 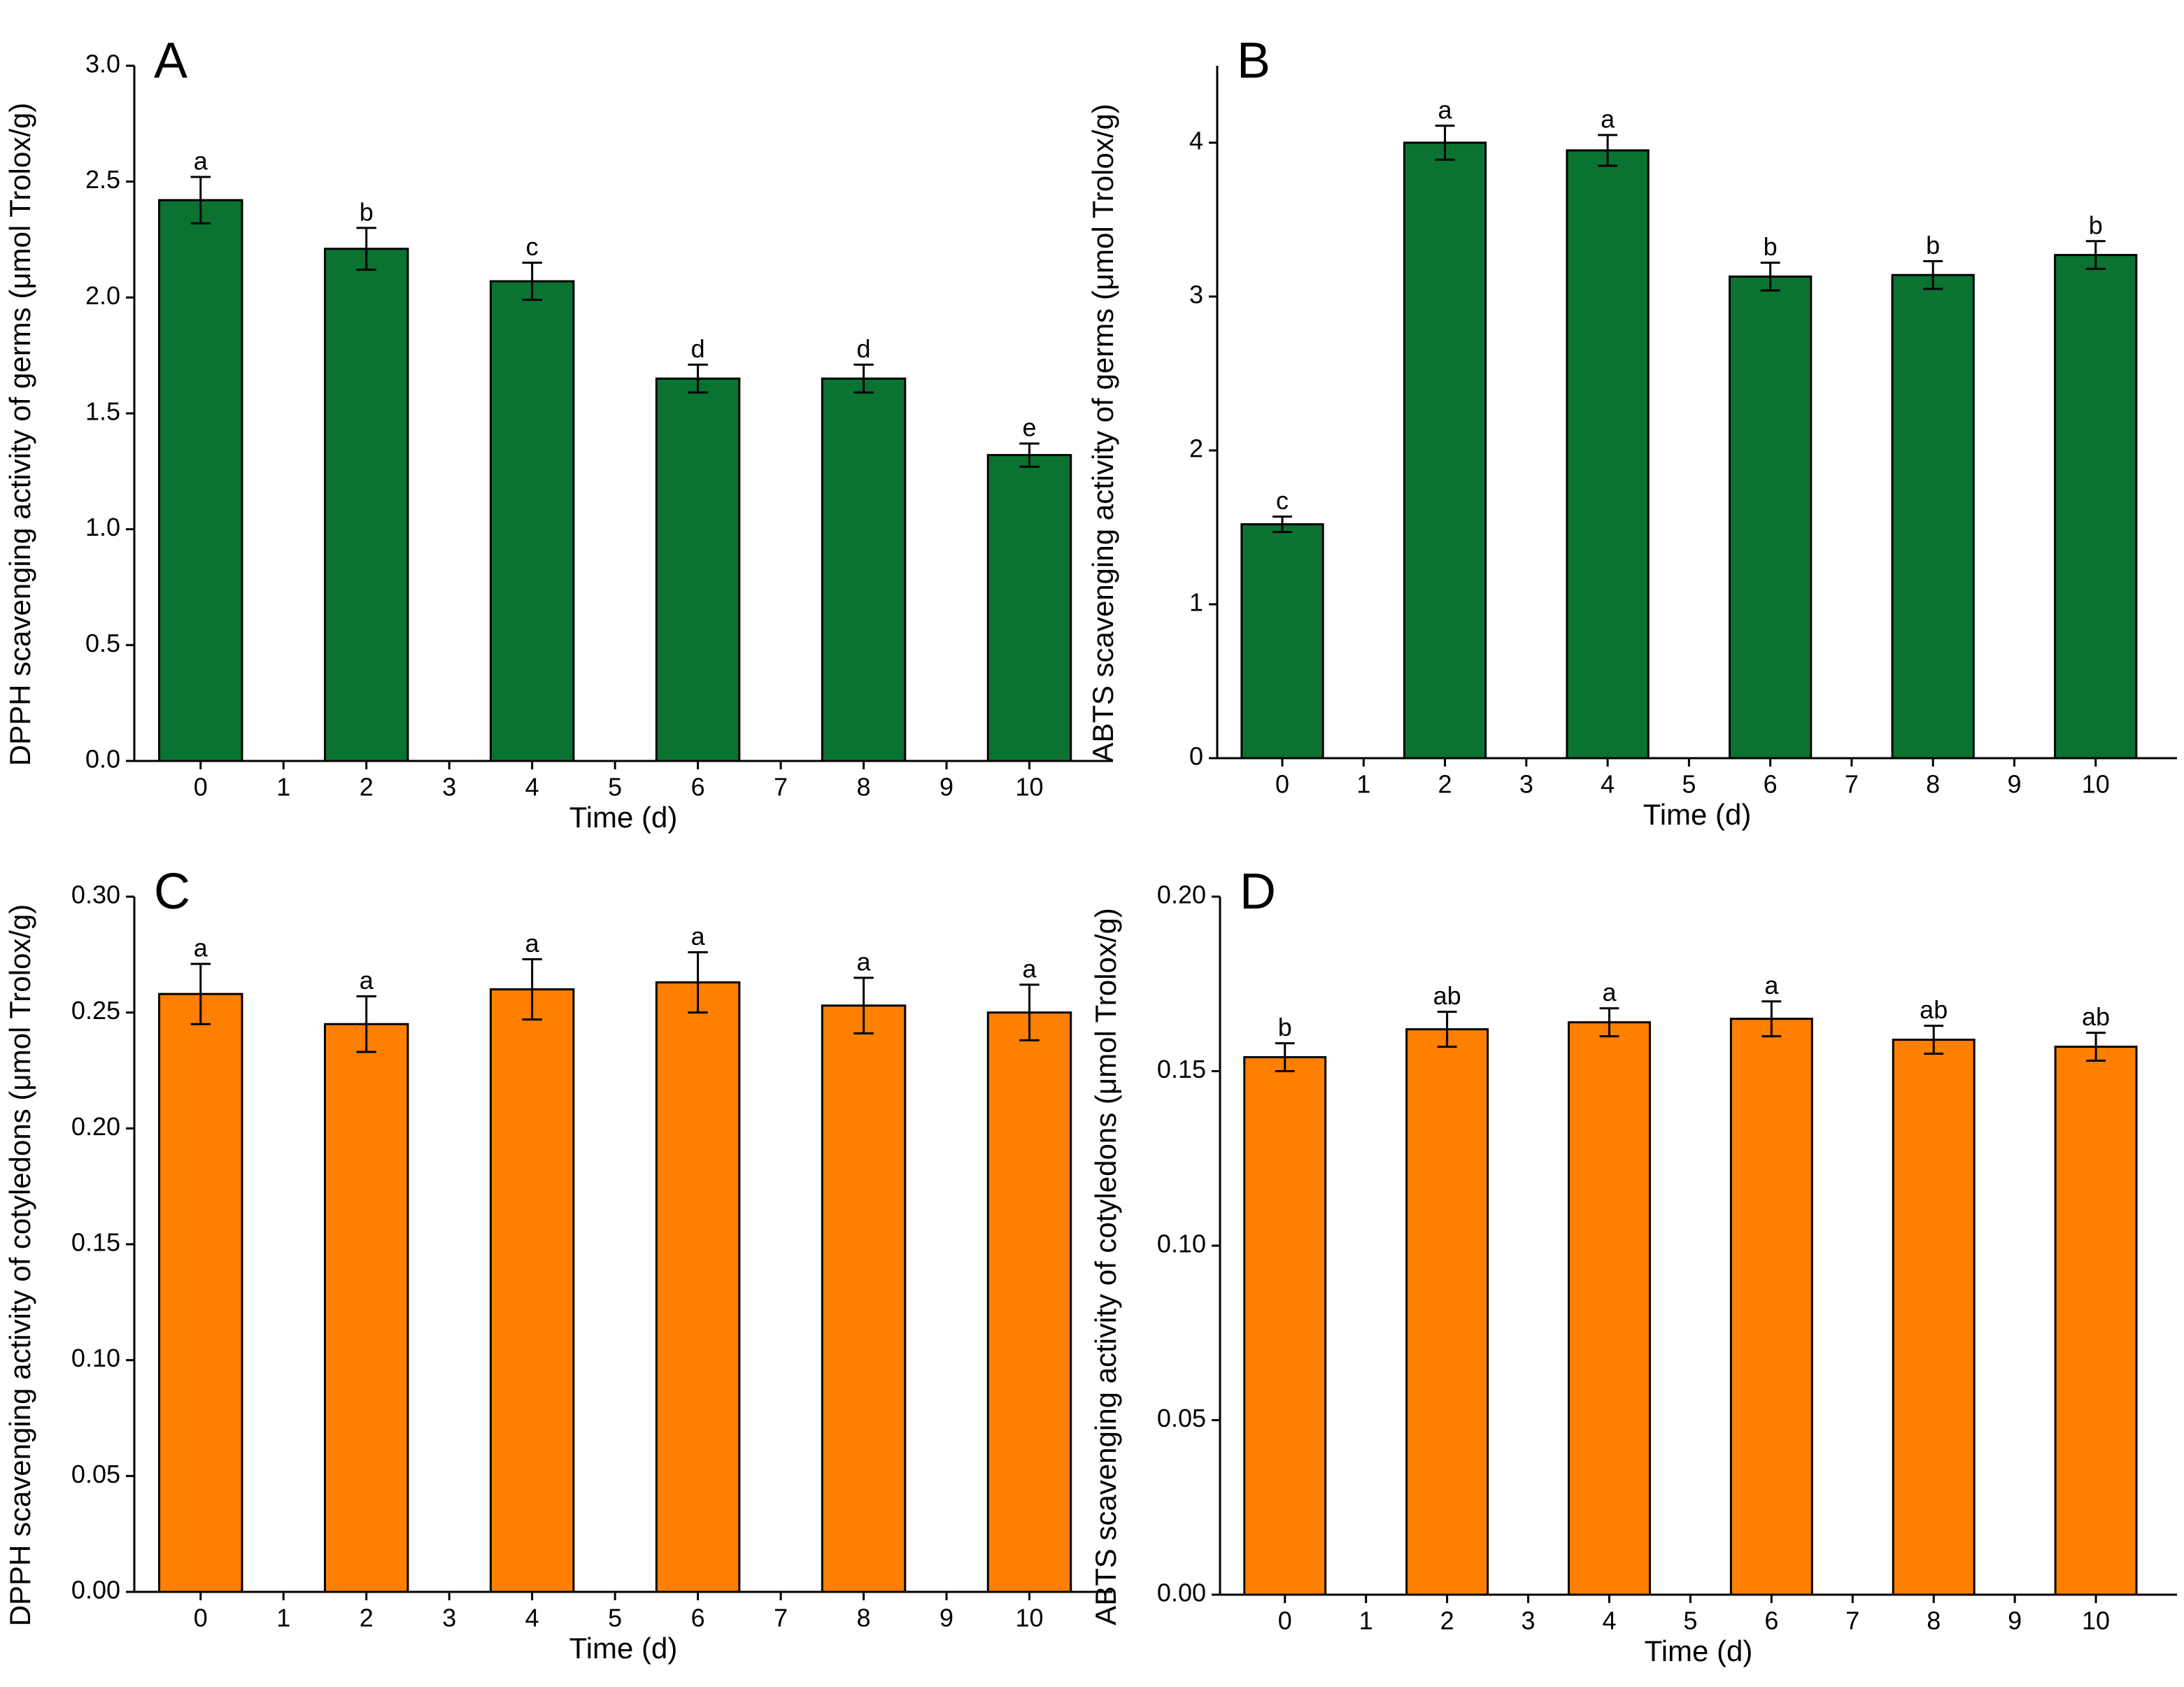 What do you see at coordinates (1253, 61) in the screenshot?
I see `panel-label: B` at bounding box center [1253, 61].